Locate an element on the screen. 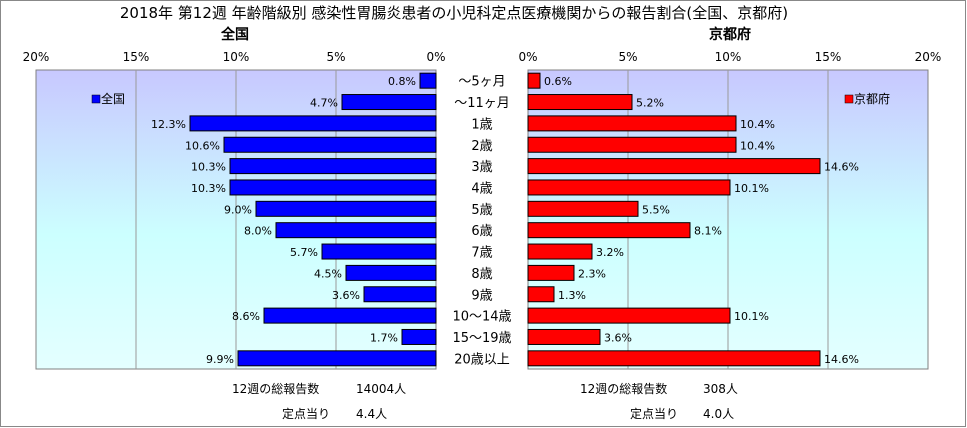 The height and width of the screenshot is (428, 967). left-data-label: 4.7% is located at coordinates (324, 103).